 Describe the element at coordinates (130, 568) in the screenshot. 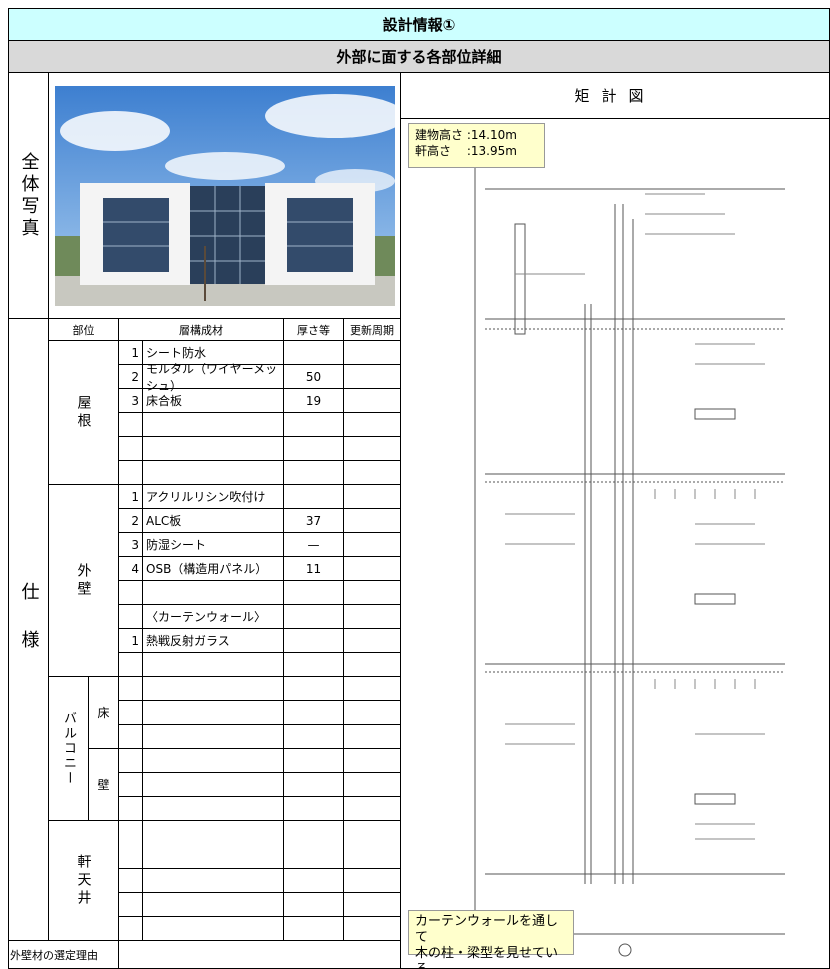

I see `layer-no: 4` at that location.